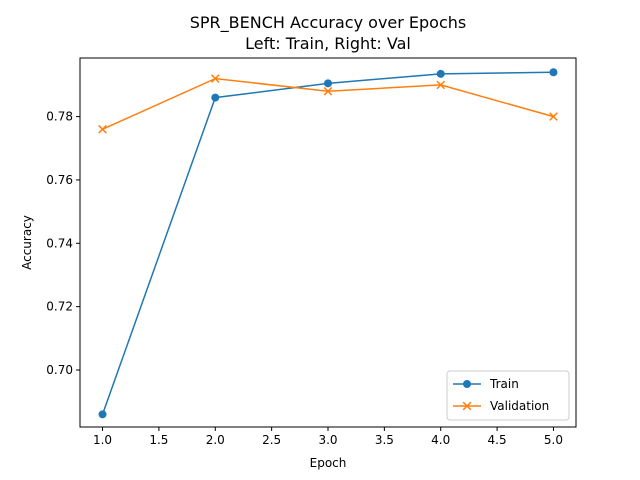 The height and width of the screenshot is (480, 640). Describe the element at coordinates (59, 243) in the screenshot. I see `y-tick-label: 0.74` at that location.